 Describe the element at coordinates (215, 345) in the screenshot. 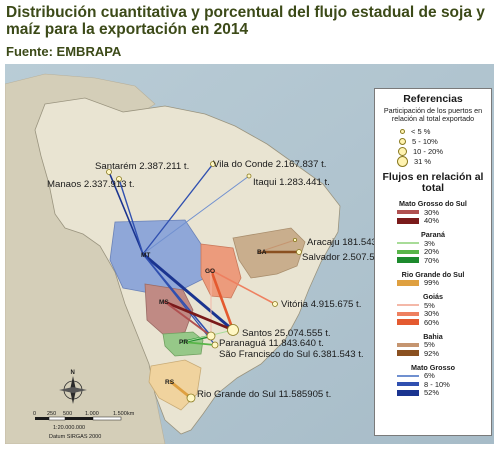

I see `port-marker-sao-francisco` at that location.